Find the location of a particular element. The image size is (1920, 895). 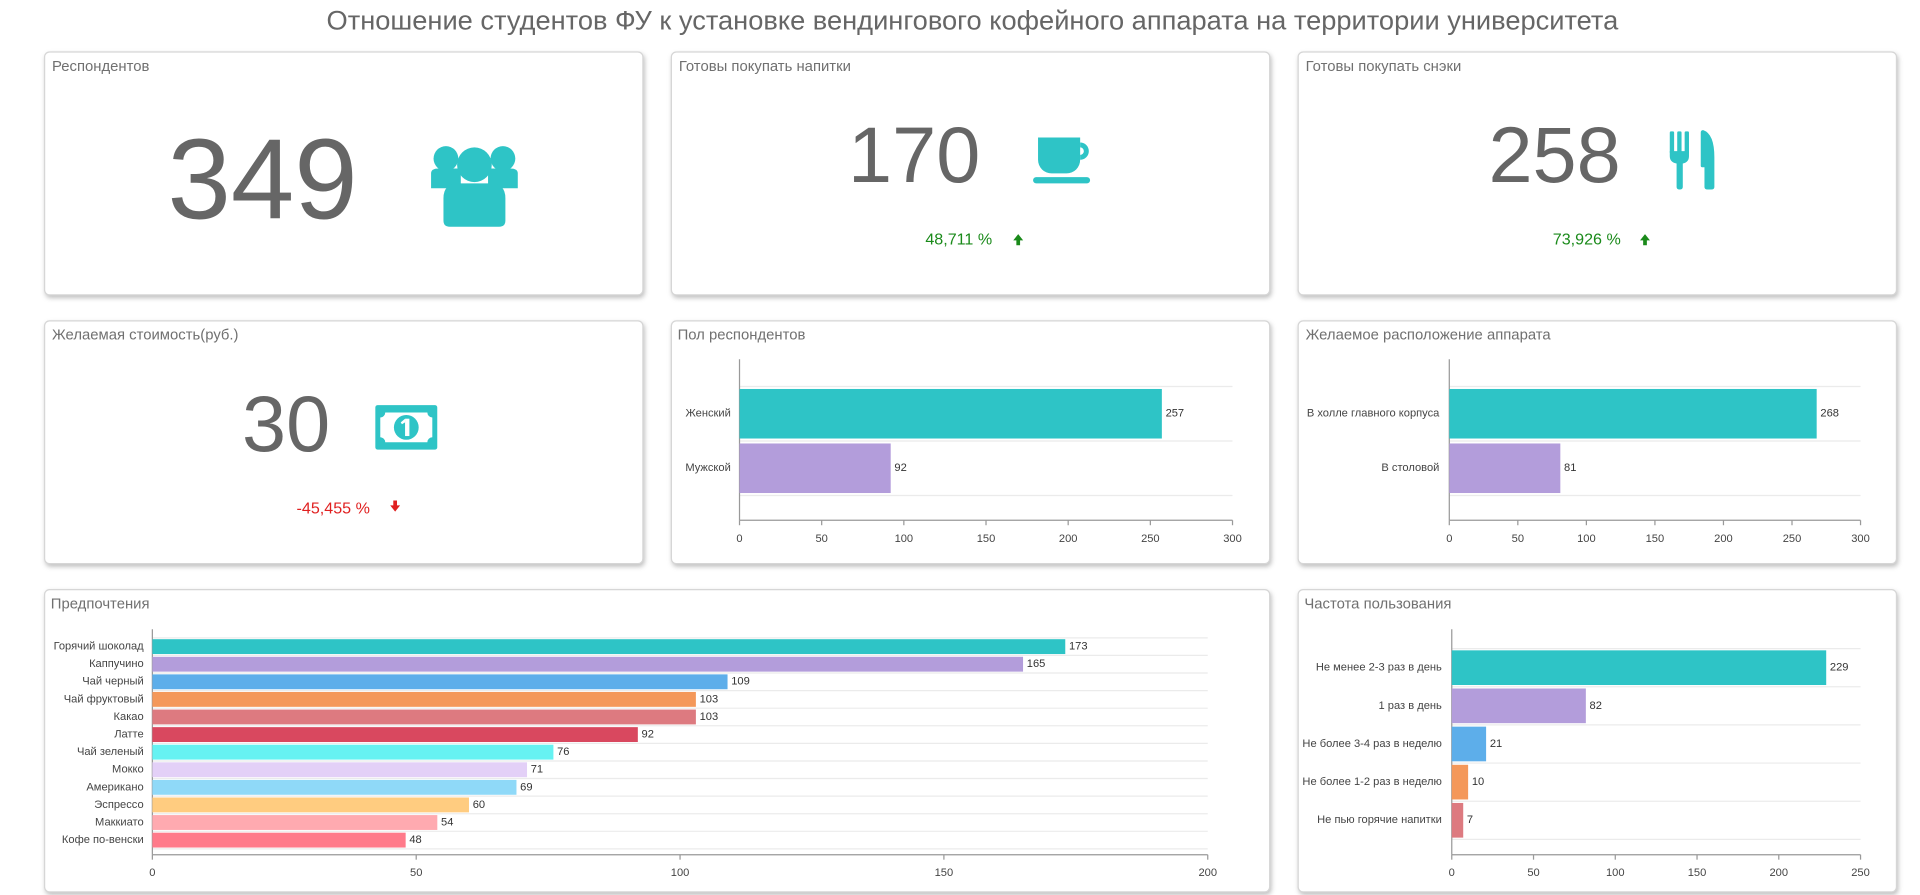

value-label: 229 is located at coordinates (1839, 668).